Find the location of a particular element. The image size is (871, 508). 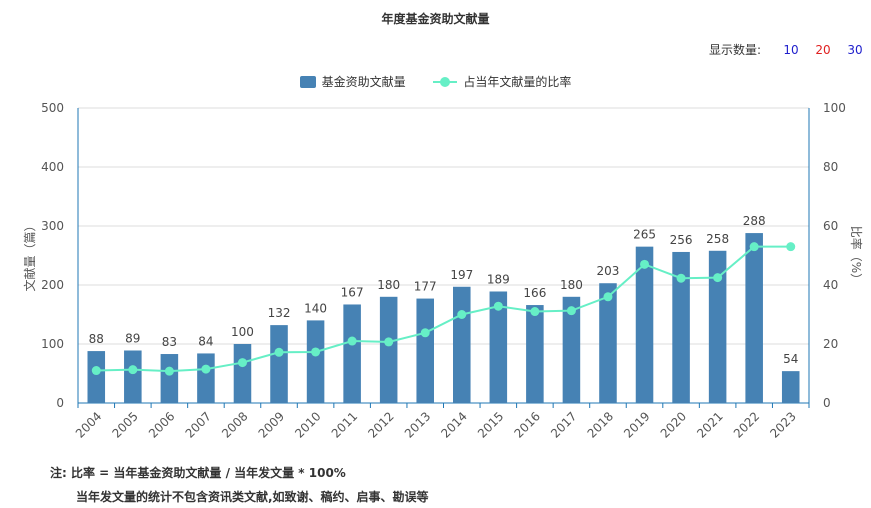

x-tick-label: 2021 is located at coordinates (709, 424).